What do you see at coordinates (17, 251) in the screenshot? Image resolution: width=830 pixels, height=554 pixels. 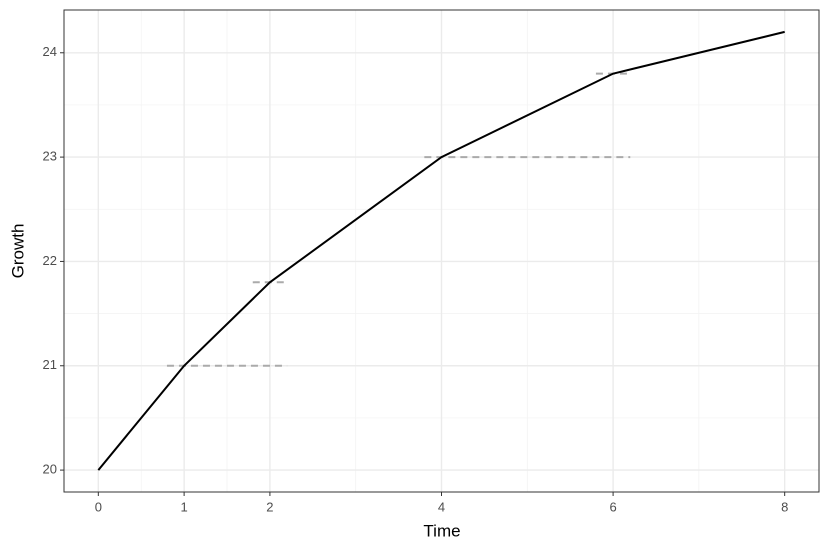 I see `y-axis-title: Growth` at bounding box center [17, 251].